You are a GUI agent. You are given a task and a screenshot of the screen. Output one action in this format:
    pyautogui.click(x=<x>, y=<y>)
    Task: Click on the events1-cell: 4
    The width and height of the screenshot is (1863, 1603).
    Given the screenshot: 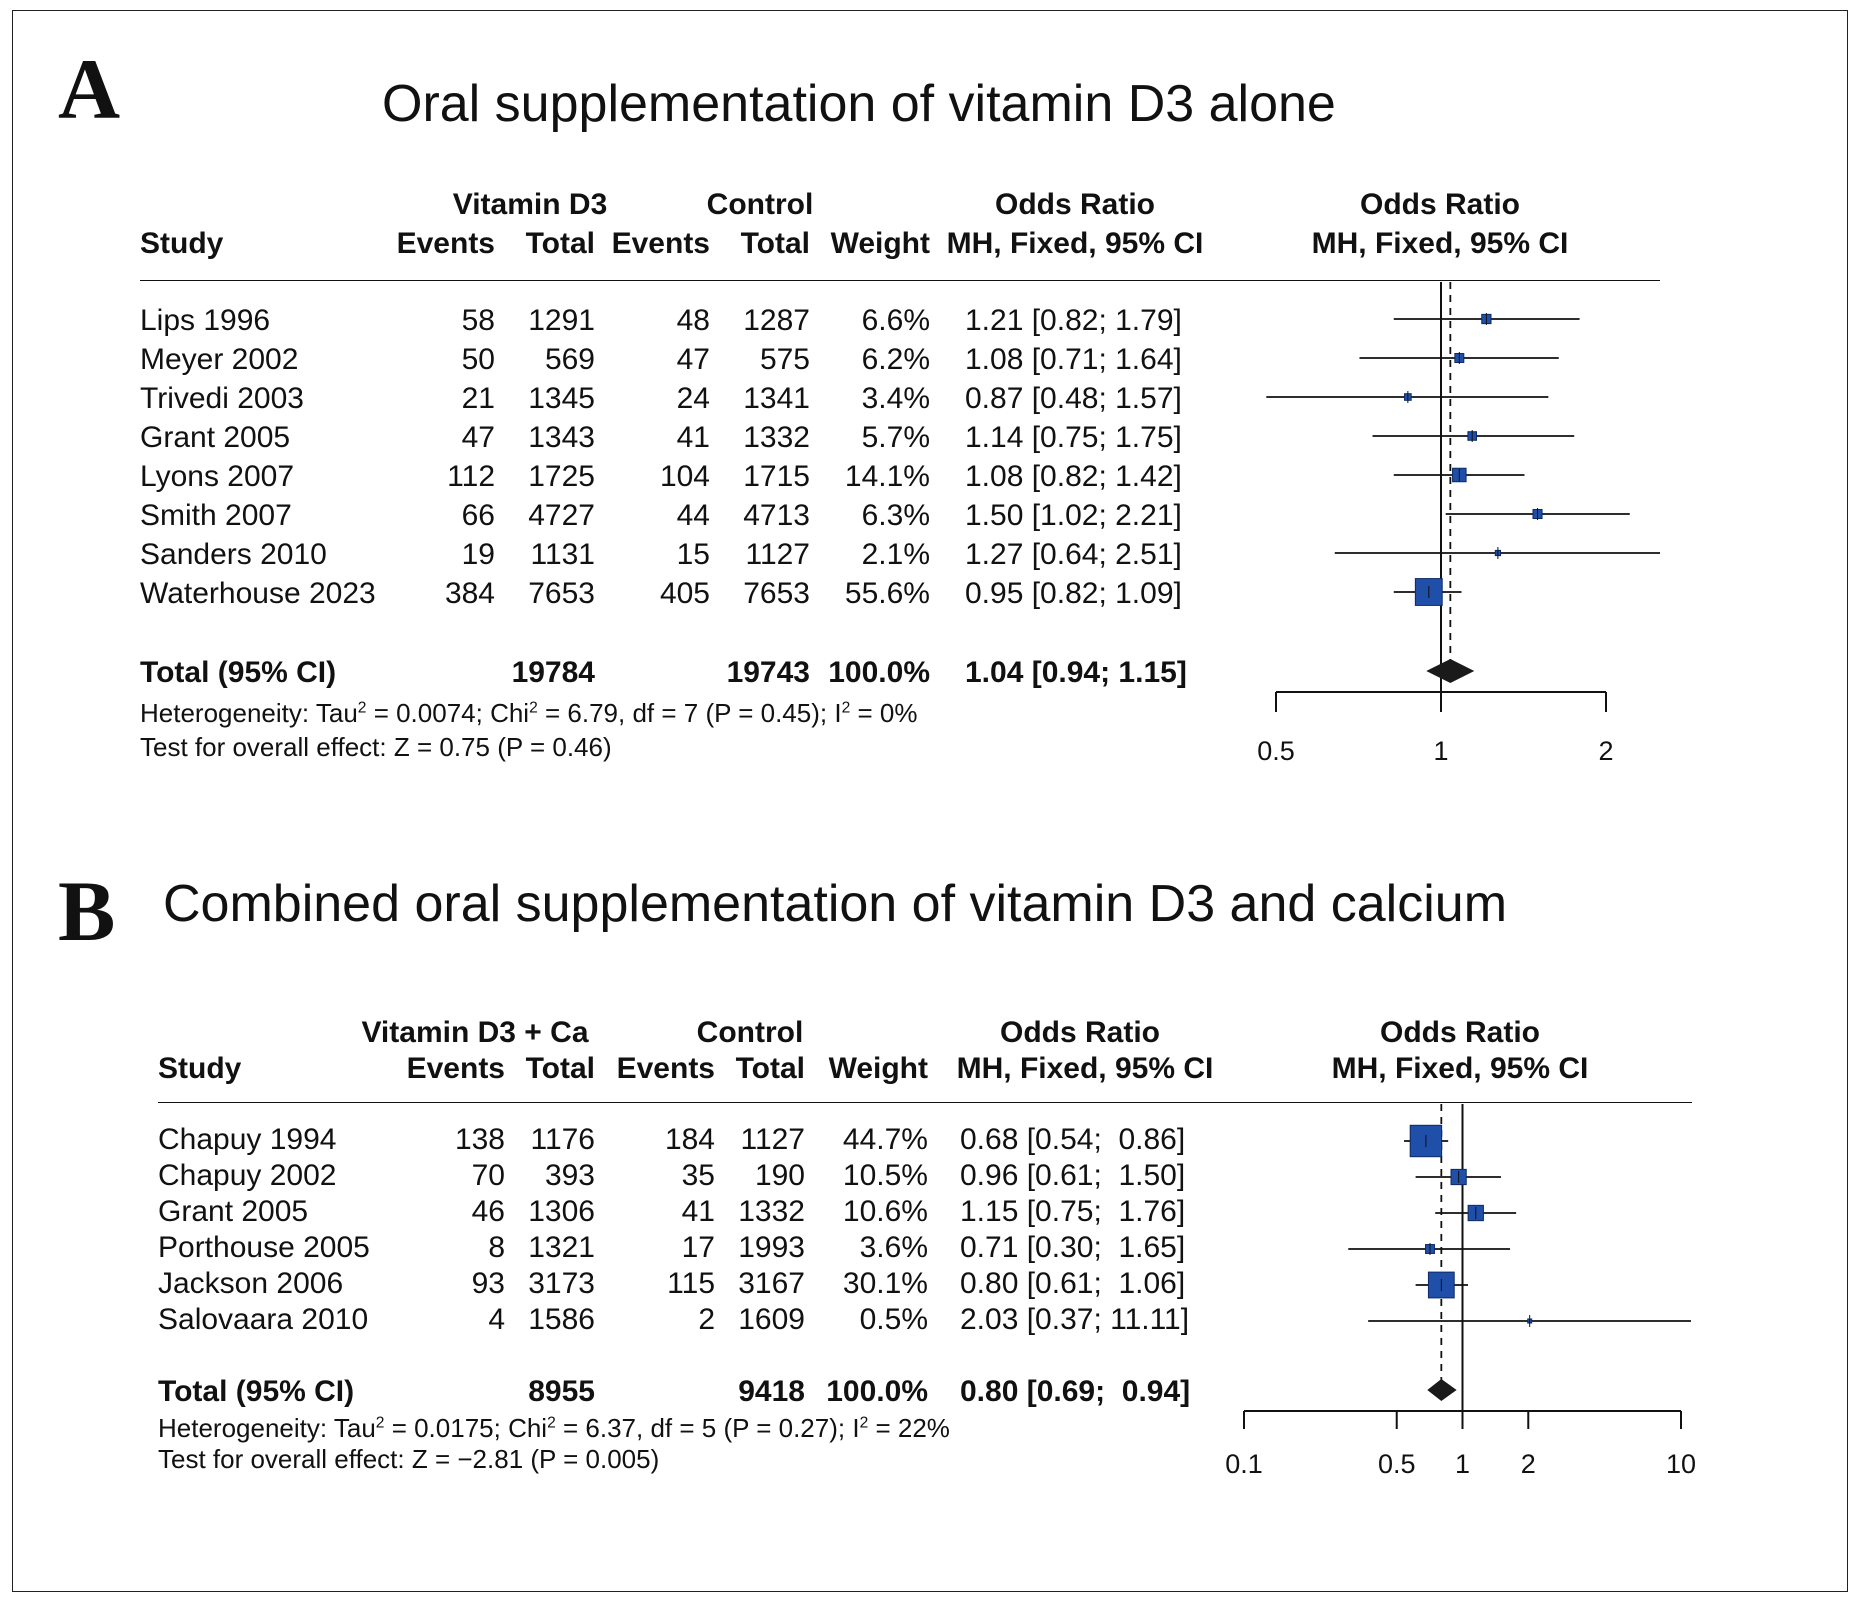 What is the action you would take?
    pyautogui.click(x=496, y=1319)
    